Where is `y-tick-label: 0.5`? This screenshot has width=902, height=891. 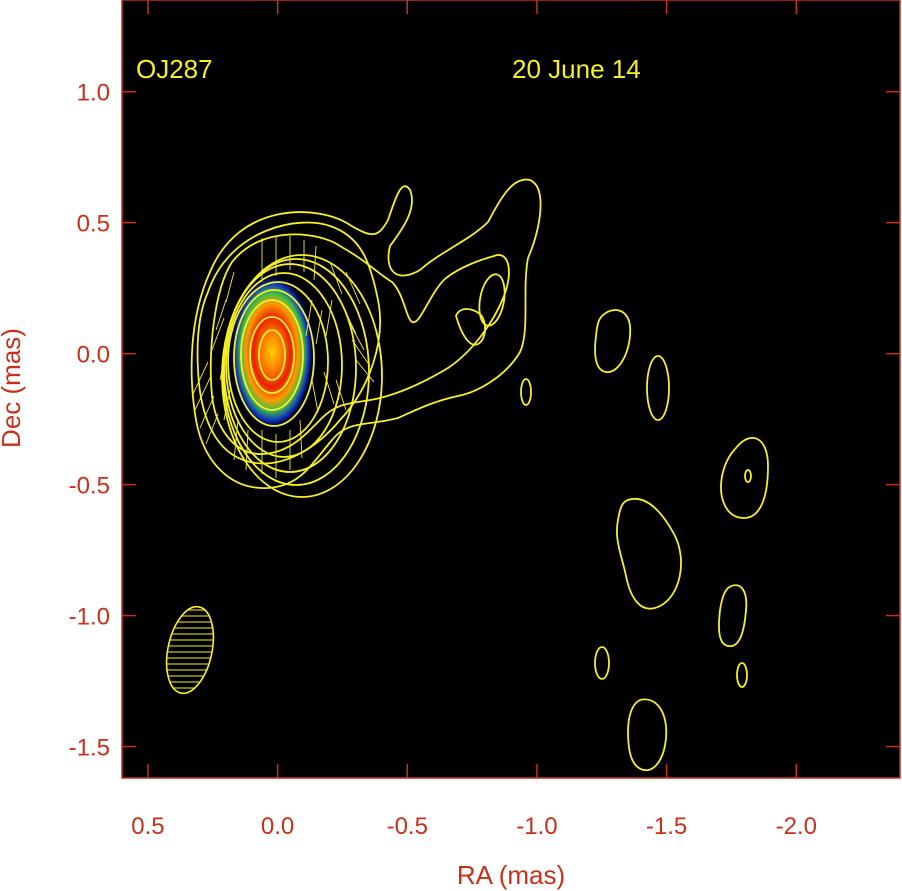 y-tick-label: 0.5 is located at coordinates (93, 224).